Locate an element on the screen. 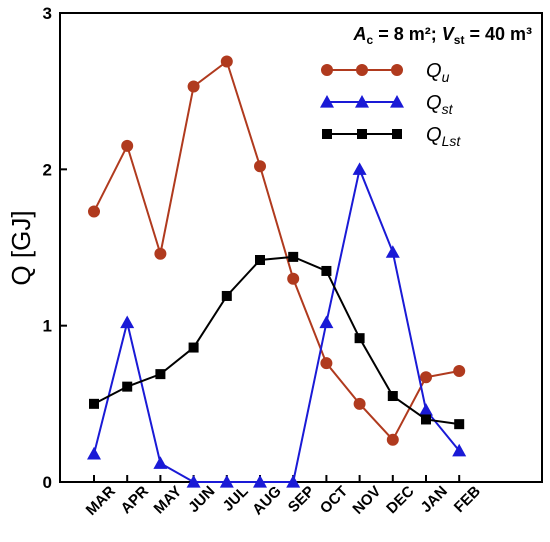 The width and height of the screenshot is (550, 542). y-tick-label: 2 is located at coordinates (47, 169).